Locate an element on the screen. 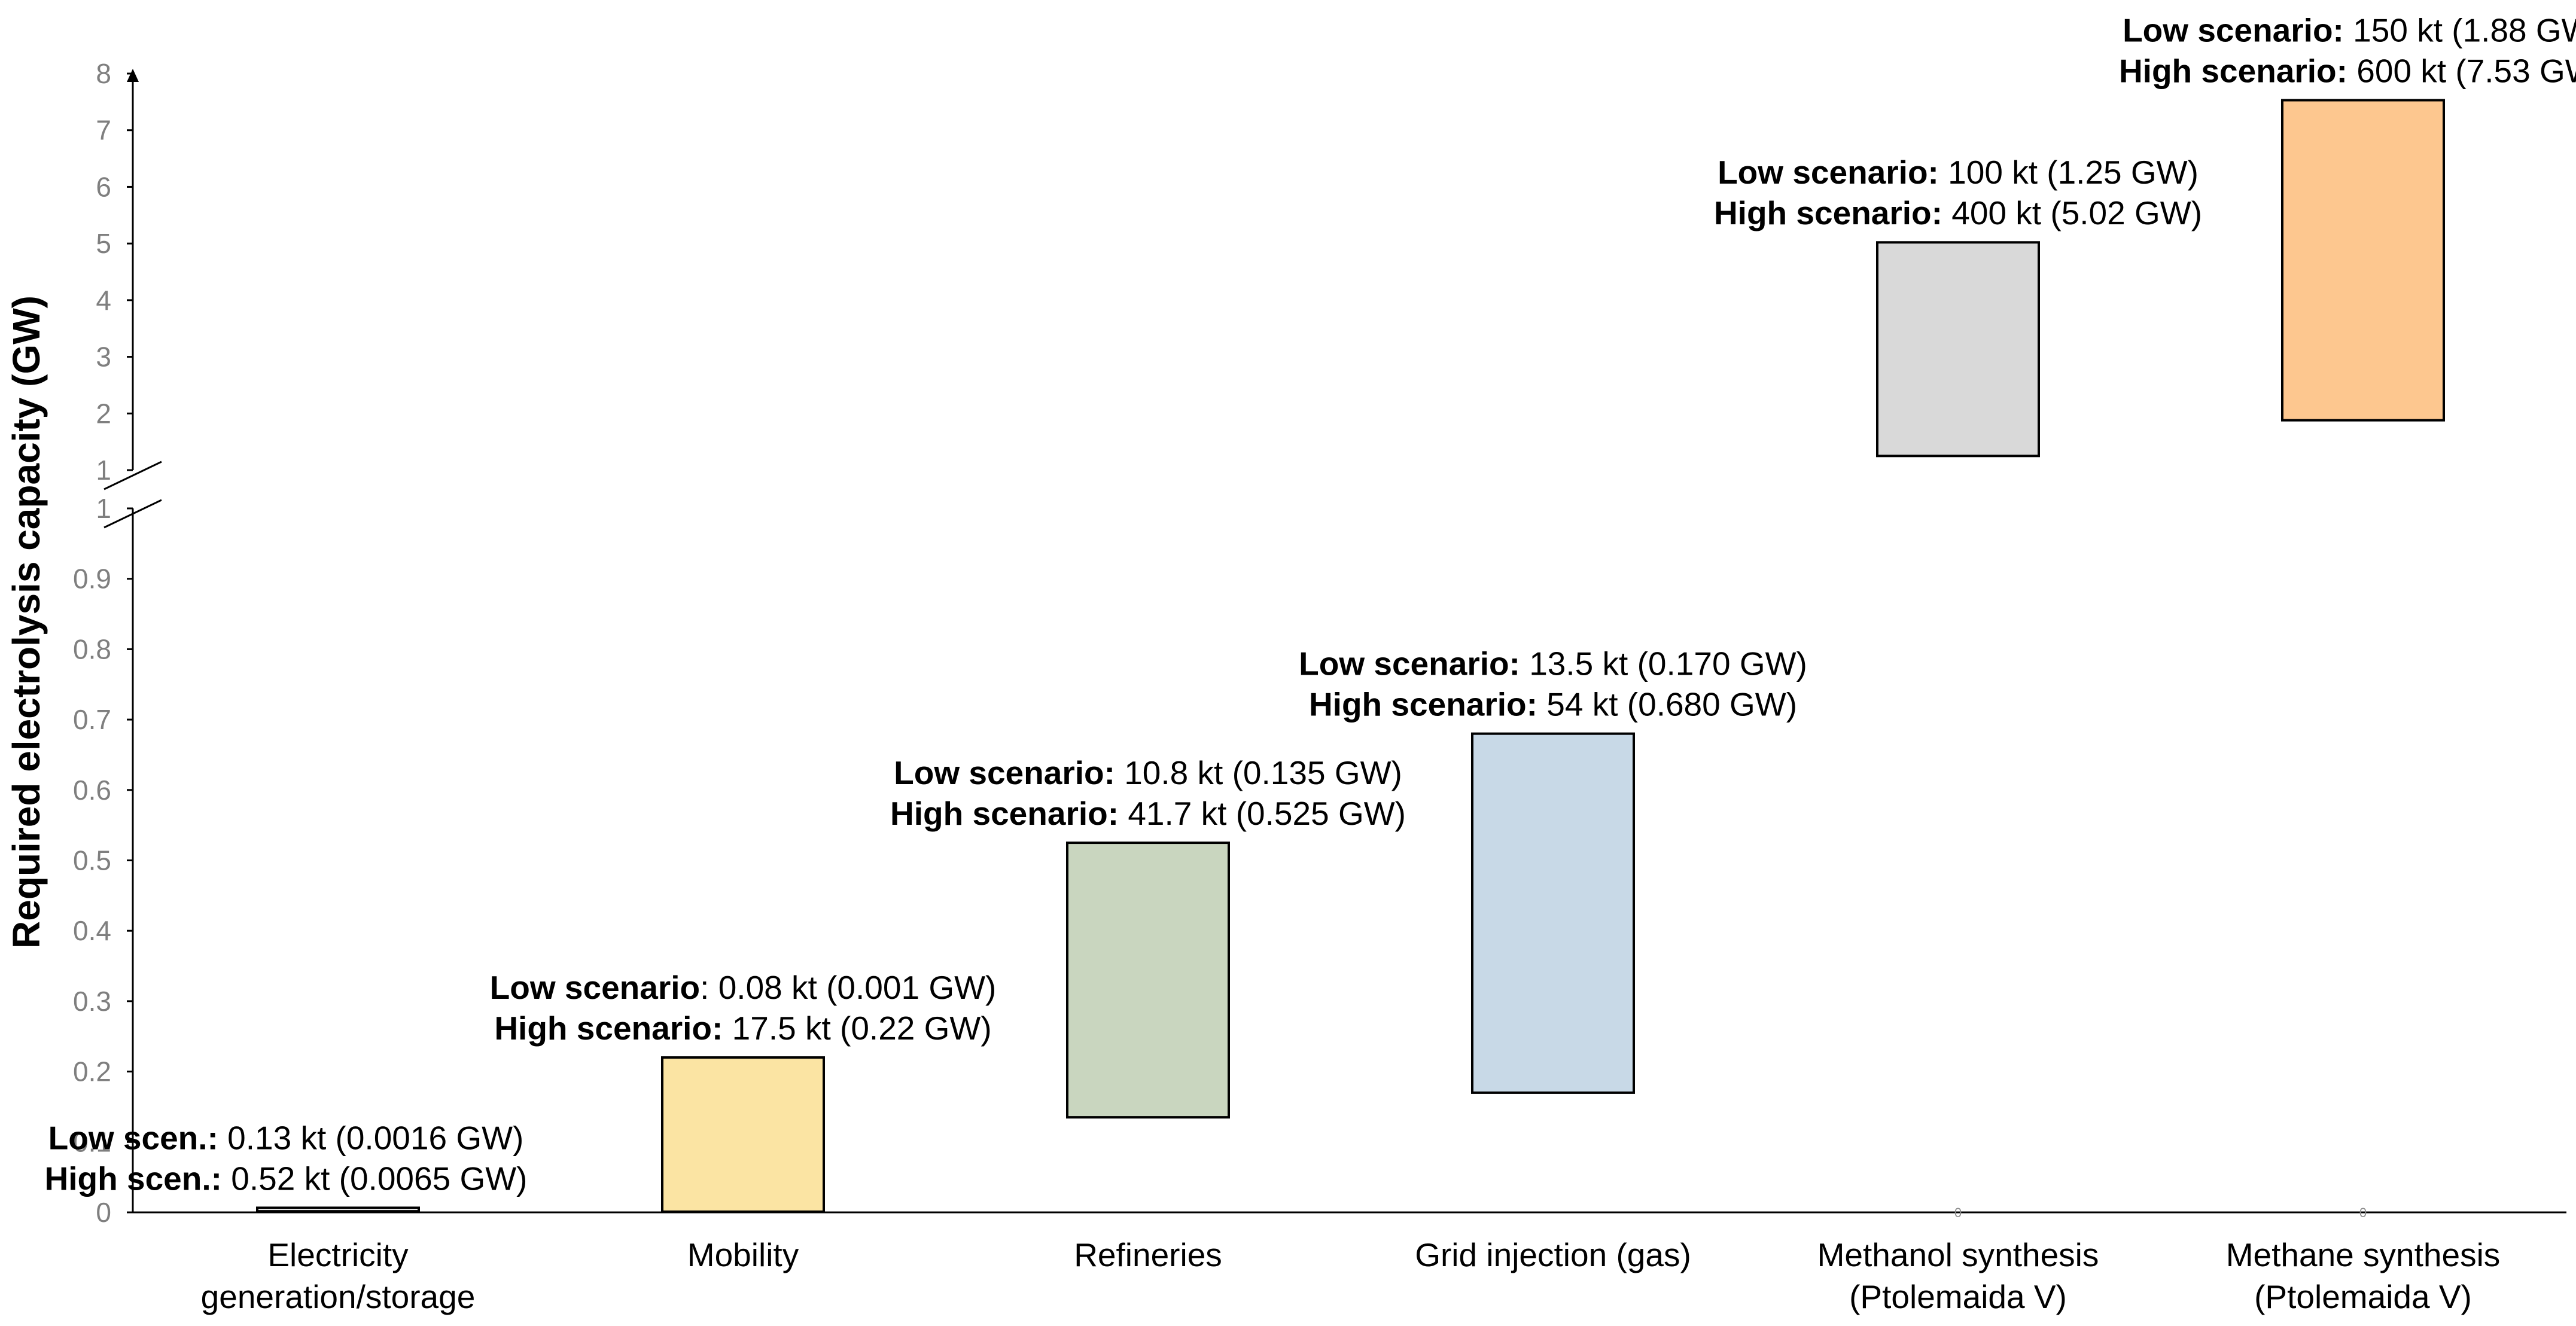  y-tick-label-lower: 0.2 is located at coordinates (92, 1071).